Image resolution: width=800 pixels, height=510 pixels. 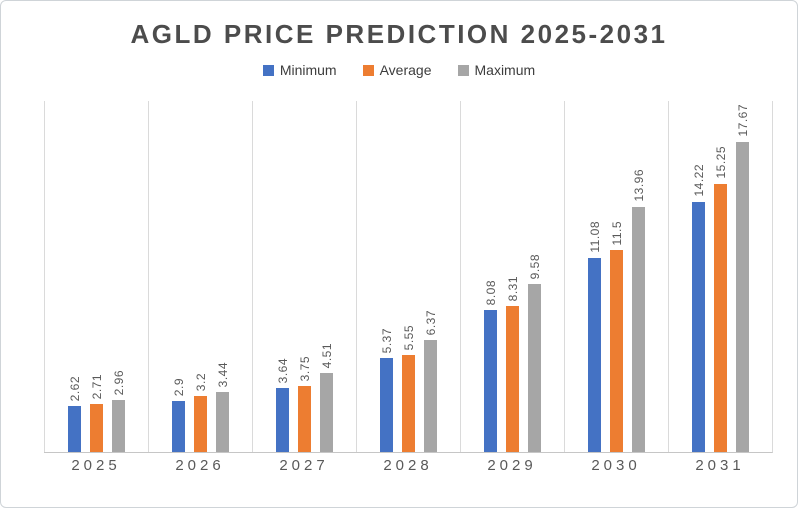 What do you see at coordinates (512, 465) in the screenshot?
I see `x-axis-label-2029: 2029` at bounding box center [512, 465].